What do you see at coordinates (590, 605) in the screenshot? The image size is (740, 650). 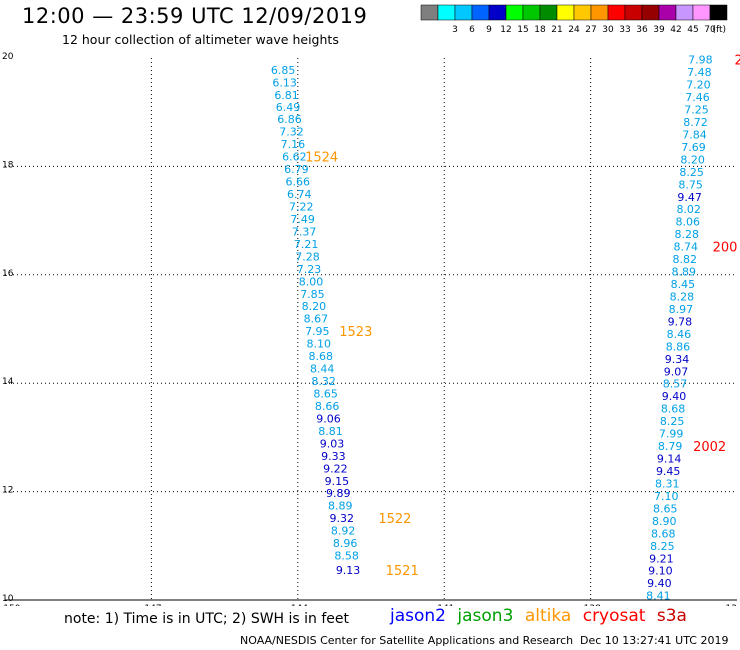 I see `x-tick-label: -138` at bounding box center [590, 605].